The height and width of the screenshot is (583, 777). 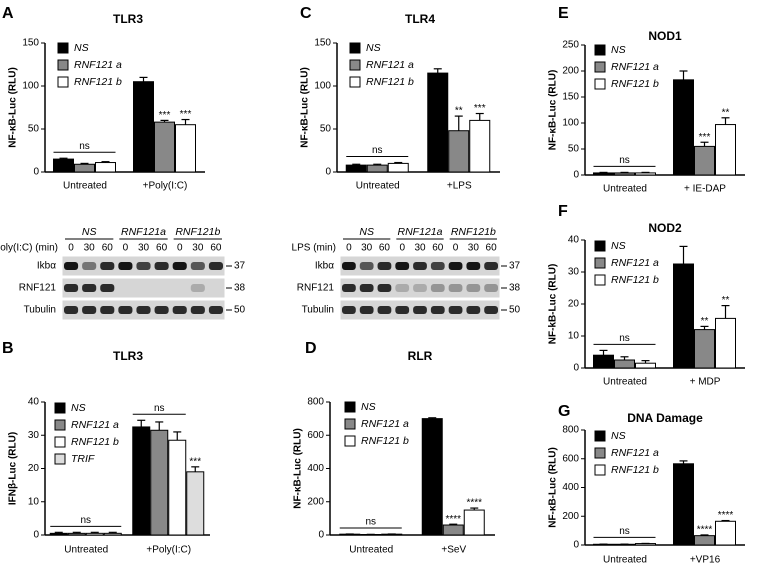 What do you see at coordinates (34, 468) in the screenshot?
I see `y-tick-label: 20` at bounding box center [34, 468].